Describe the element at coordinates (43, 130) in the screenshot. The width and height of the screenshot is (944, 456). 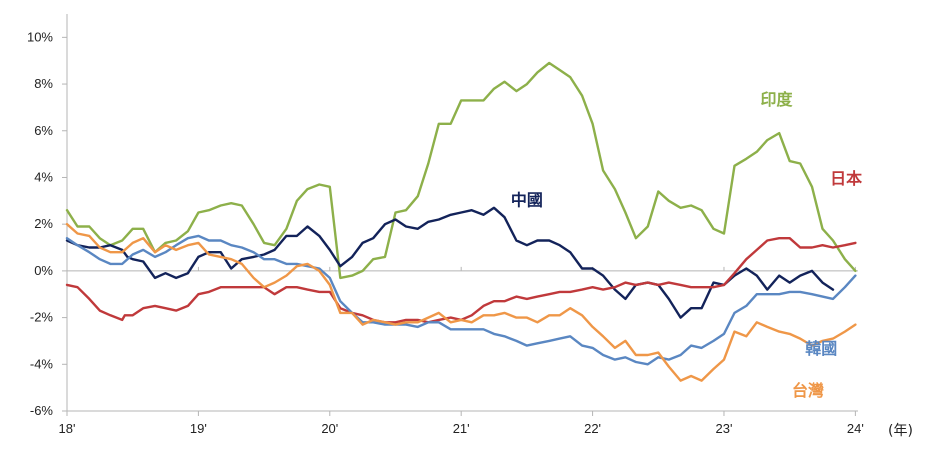
I see `y-tick-label: 6%` at that location.